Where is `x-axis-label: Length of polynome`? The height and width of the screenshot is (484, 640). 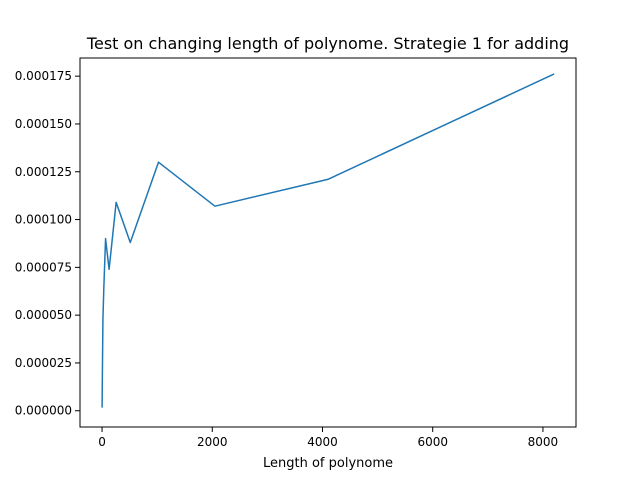
x-axis-label: Length of polynome is located at coordinates (328, 463).